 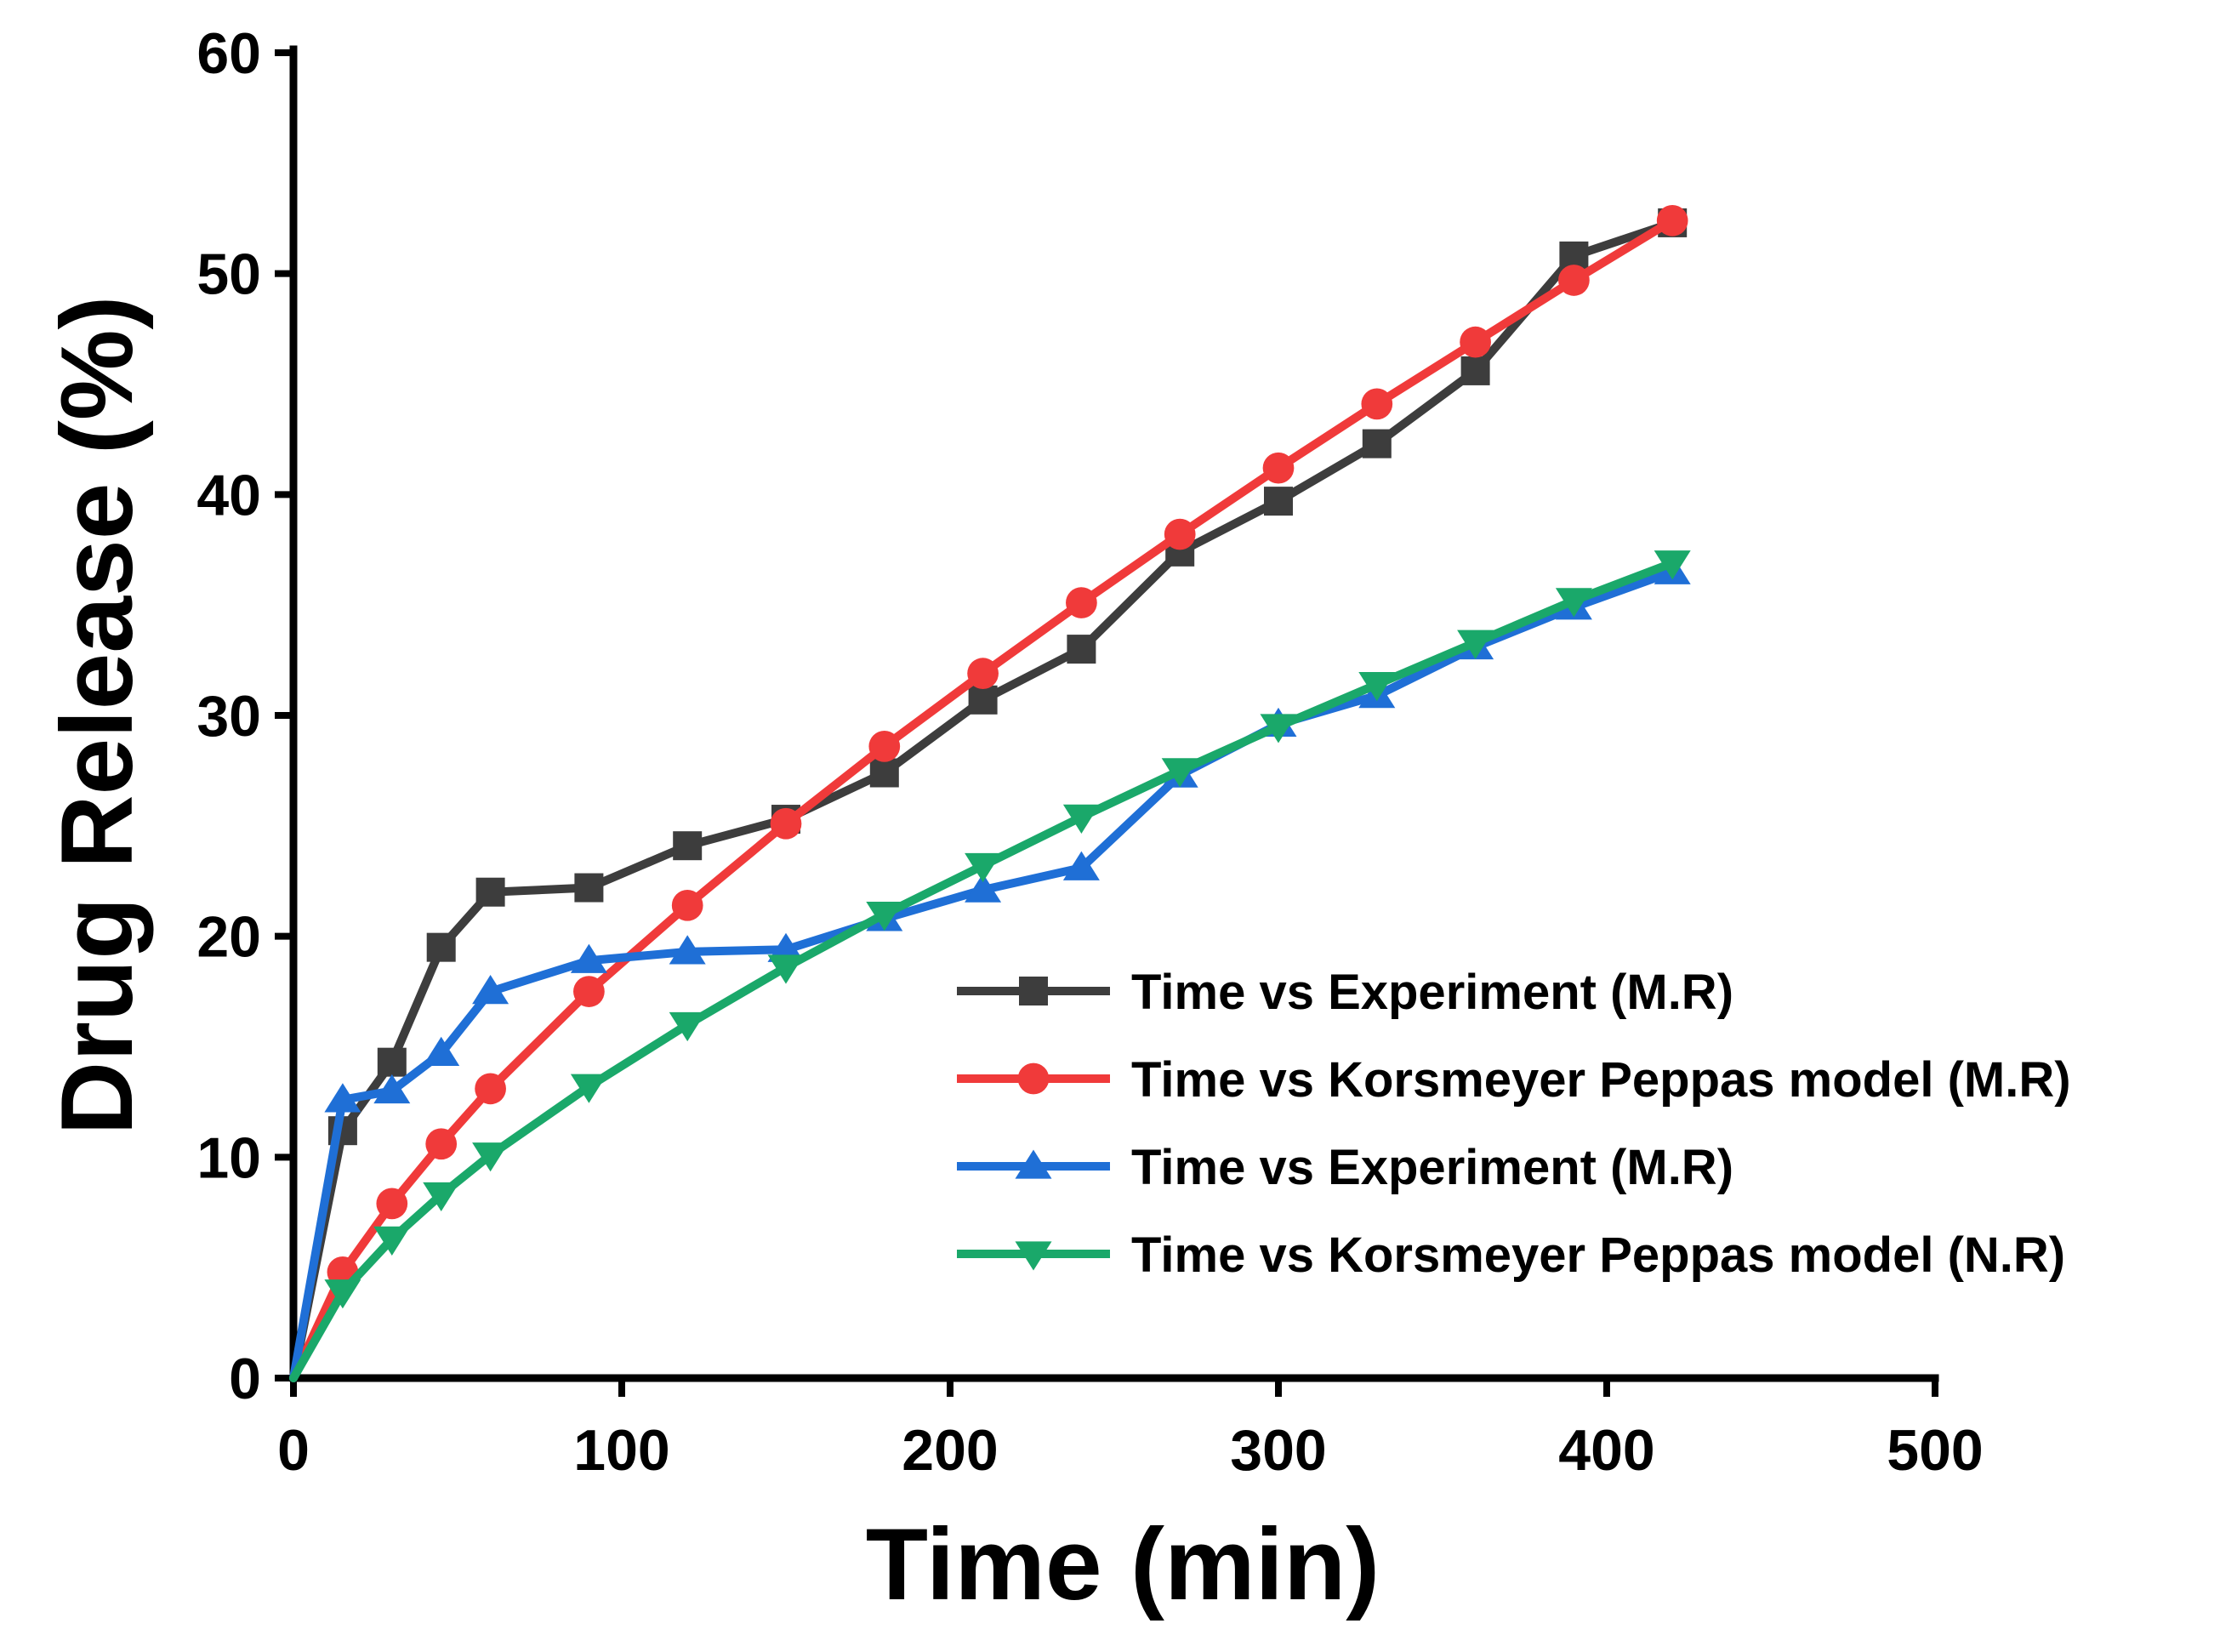 What do you see at coordinates (229, 937) in the screenshot?
I see `y-tick-label: 20` at bounding box center [229, 937].